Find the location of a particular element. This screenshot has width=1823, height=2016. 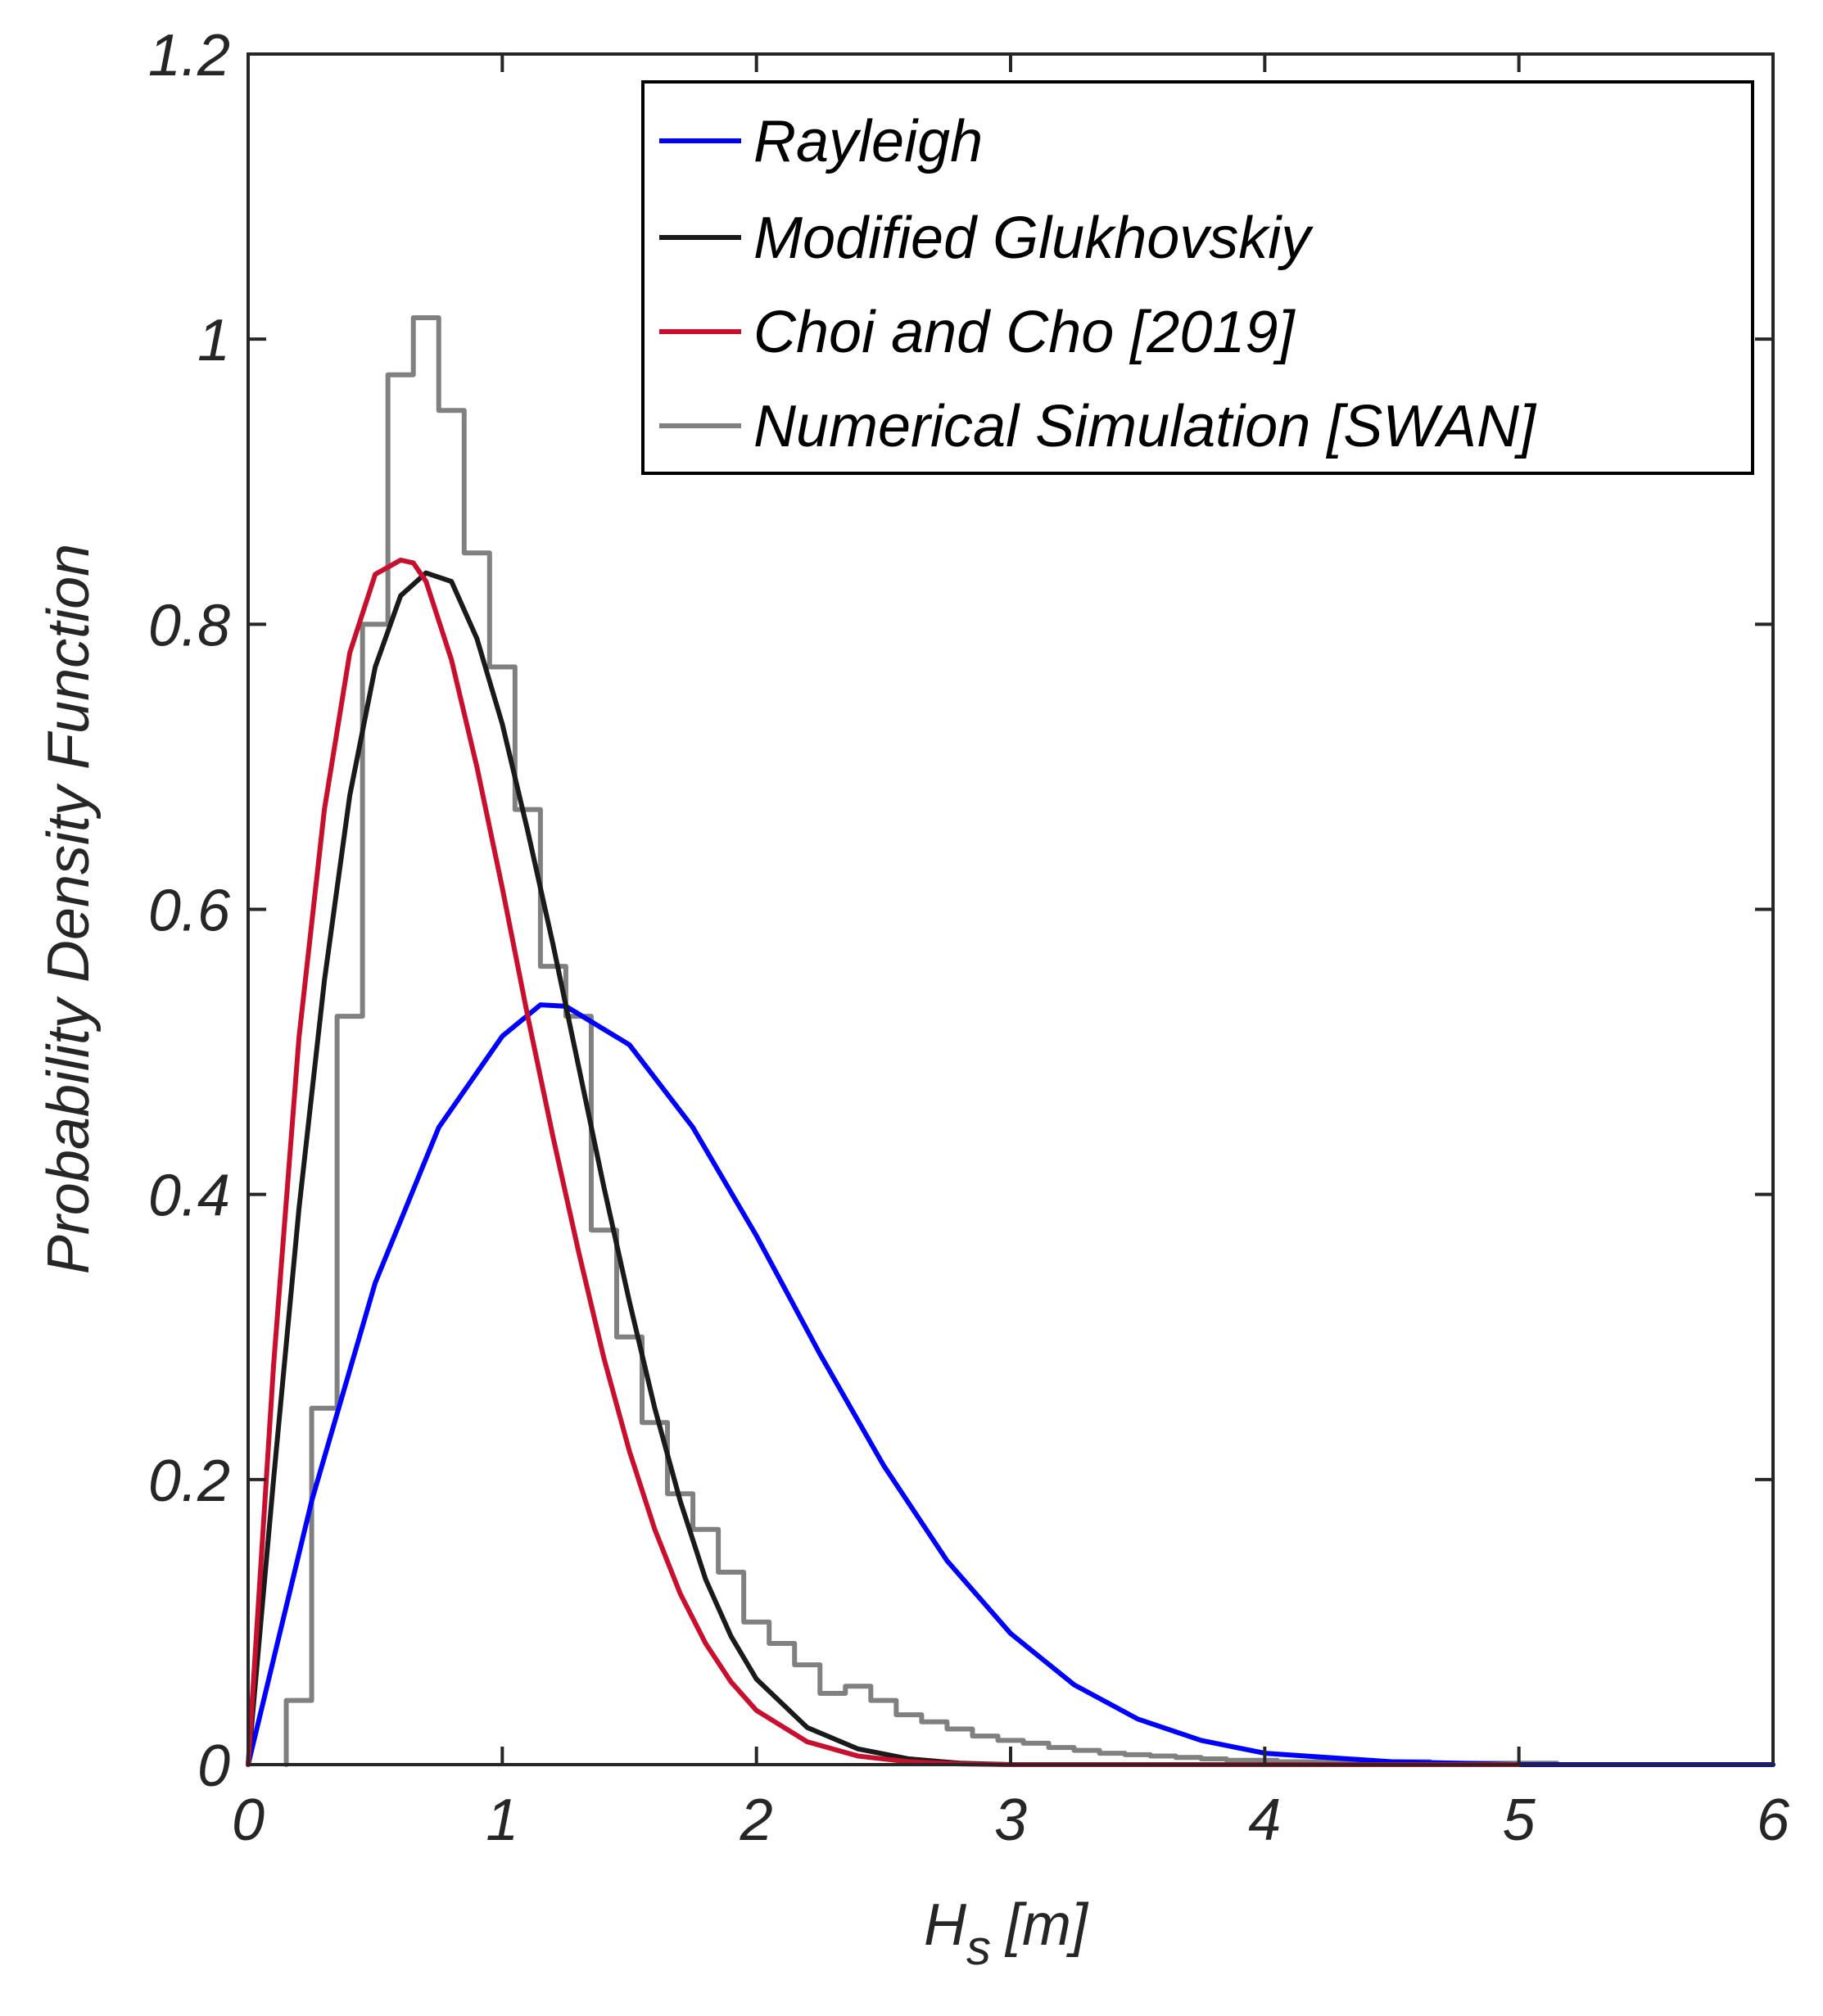

y-tick-label: 0 is located at coordinates (214, 1766).